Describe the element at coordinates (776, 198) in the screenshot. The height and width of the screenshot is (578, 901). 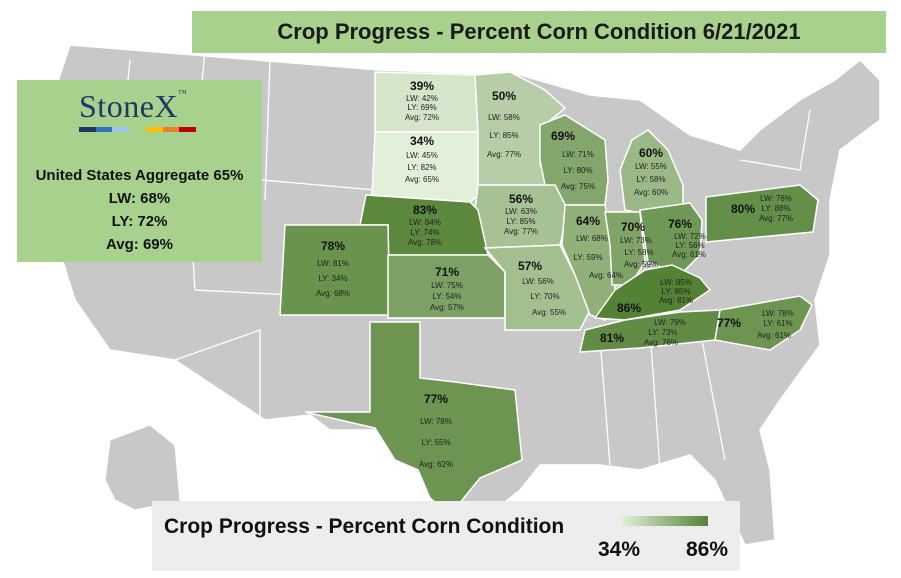
I see `pennsylvania-lw: LW: 76%` at that location.